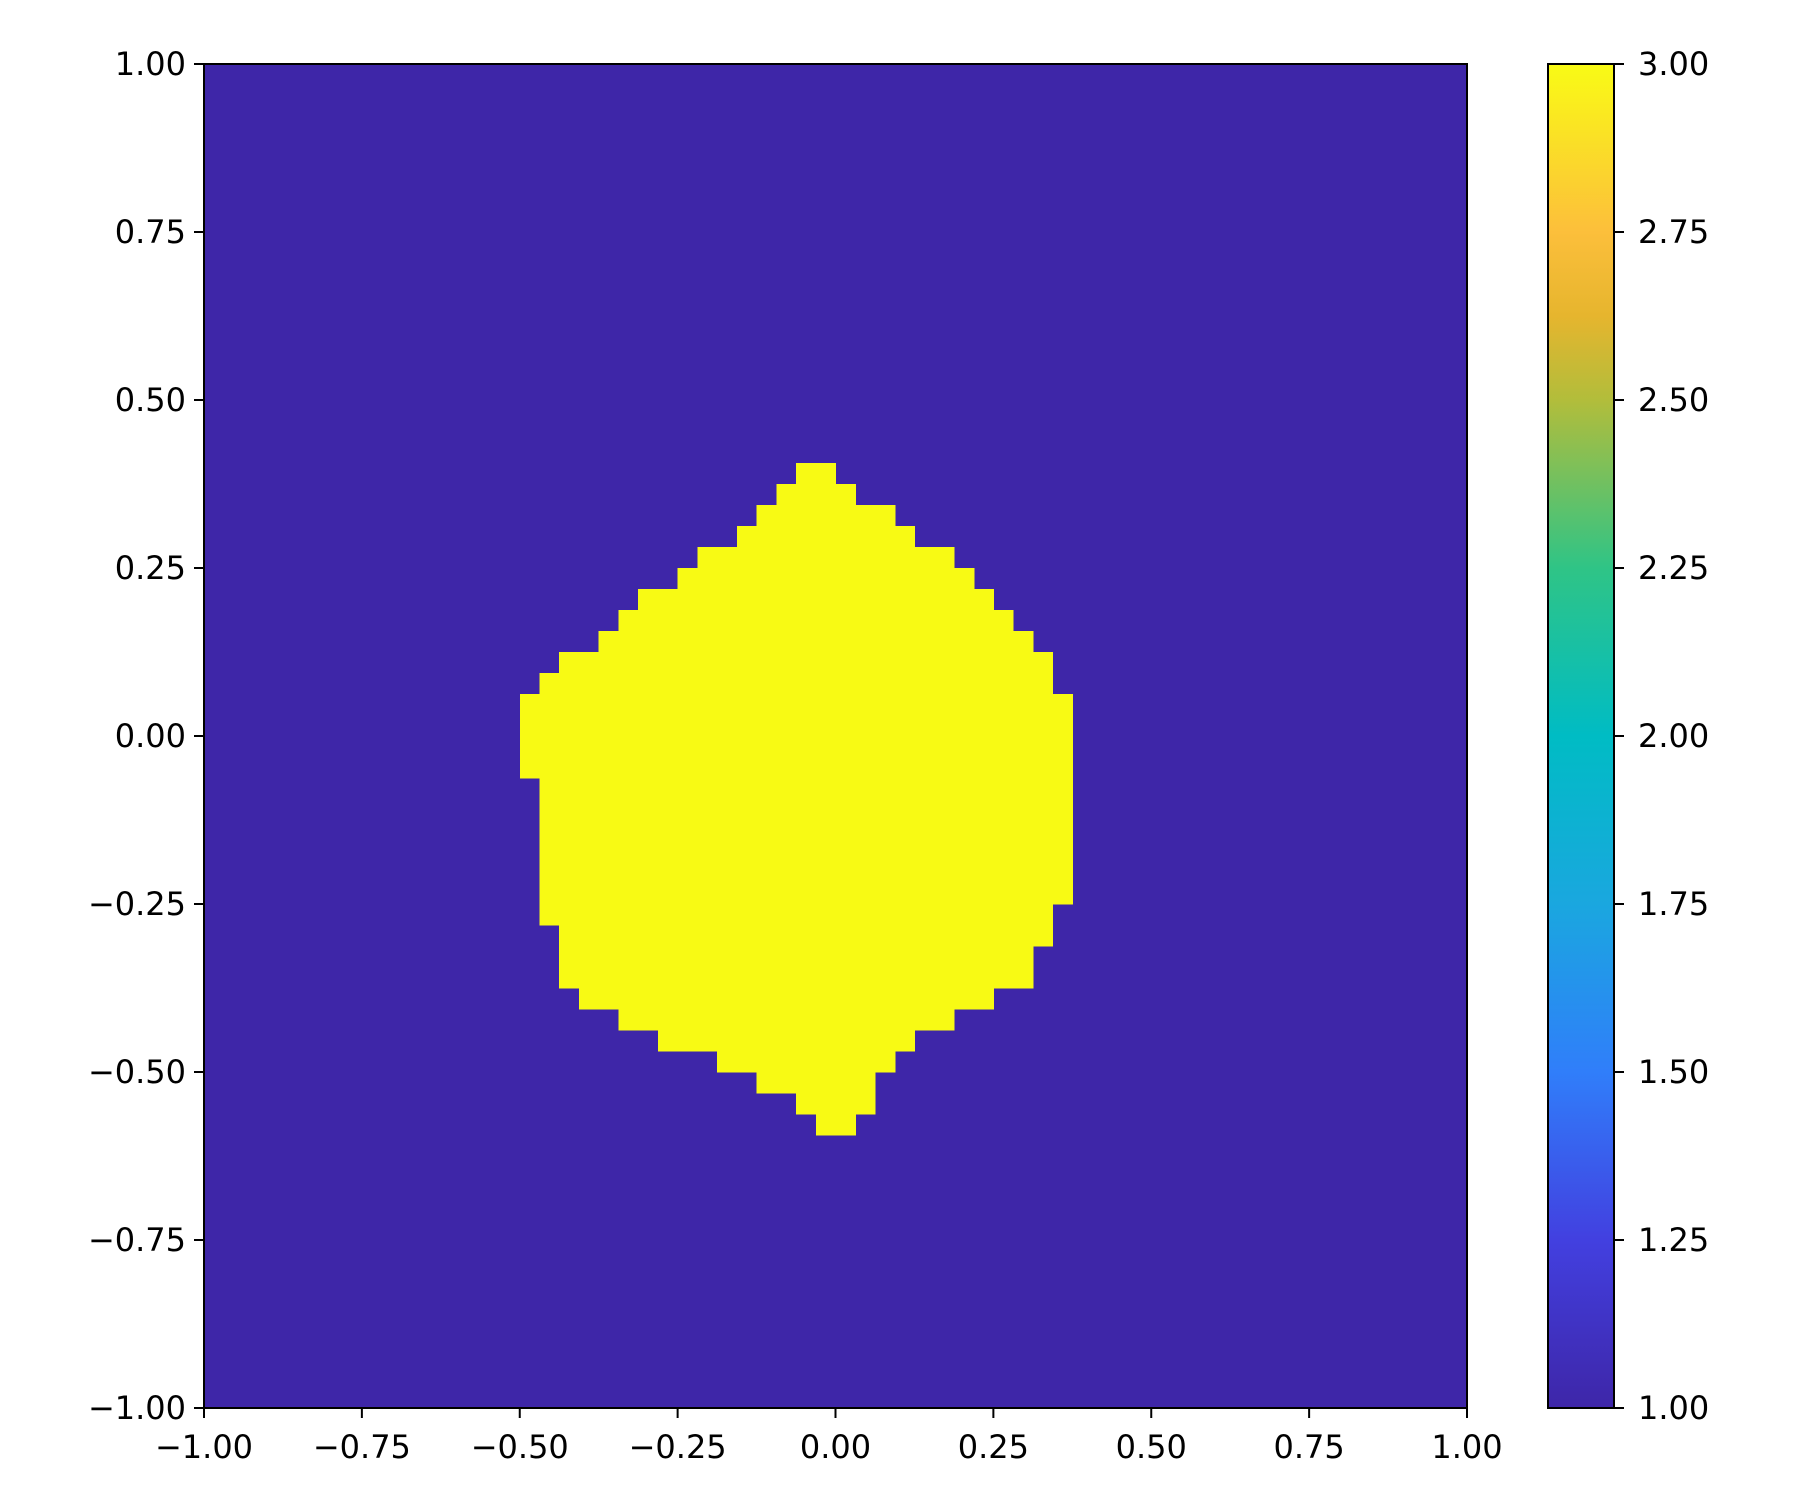 Image resolution: width=1800 pixels, height=1505 pixels. I want to click on x-tick-label: 0.25, so click(993, 1447).